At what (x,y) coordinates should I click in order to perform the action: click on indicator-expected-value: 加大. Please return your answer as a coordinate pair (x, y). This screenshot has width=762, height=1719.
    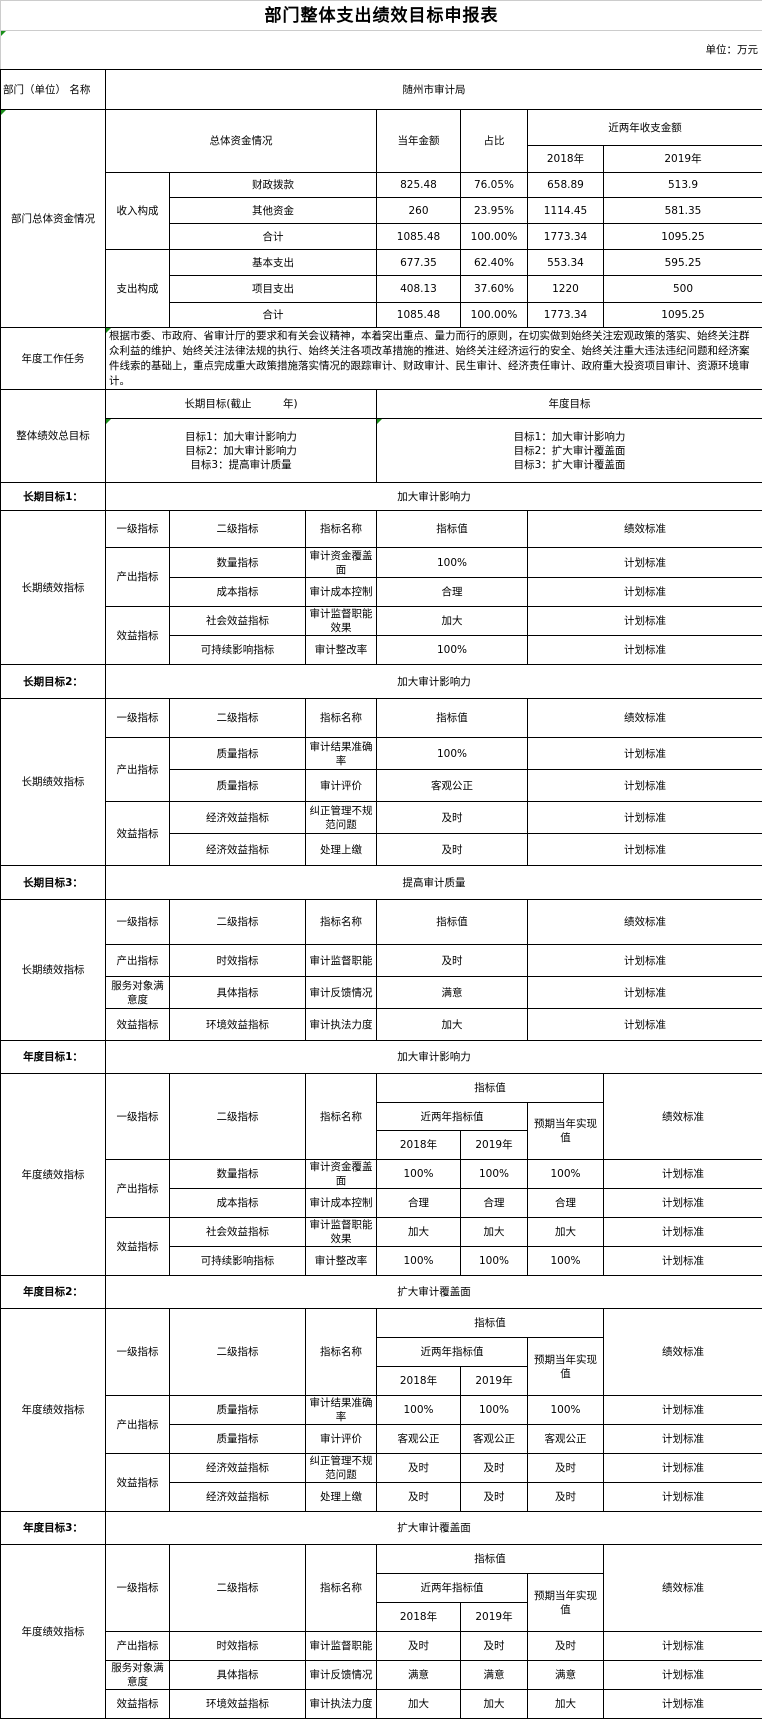
    Looking at the image, I should click on (565, 1232).